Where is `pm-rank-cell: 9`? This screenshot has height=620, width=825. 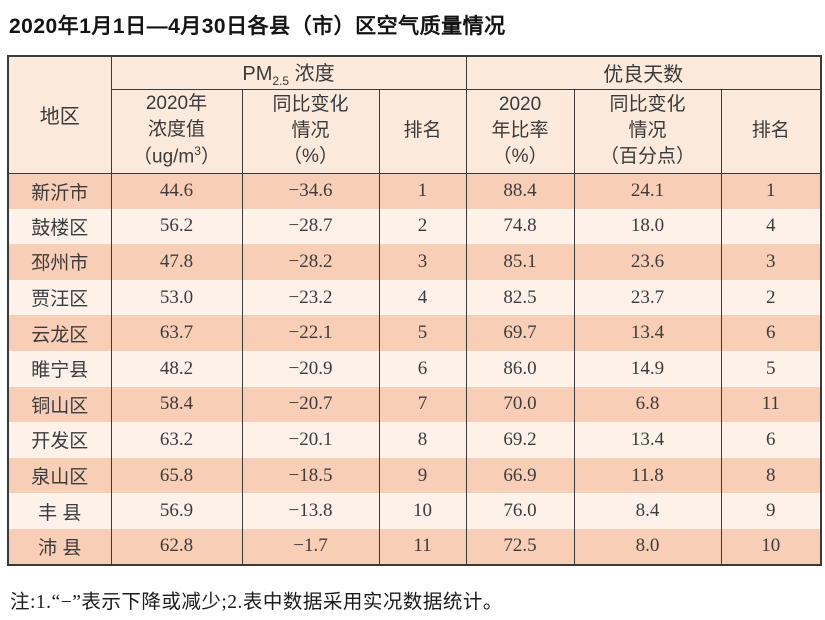 pm-rank-cell: 9 is located at coordinates (422, 475).